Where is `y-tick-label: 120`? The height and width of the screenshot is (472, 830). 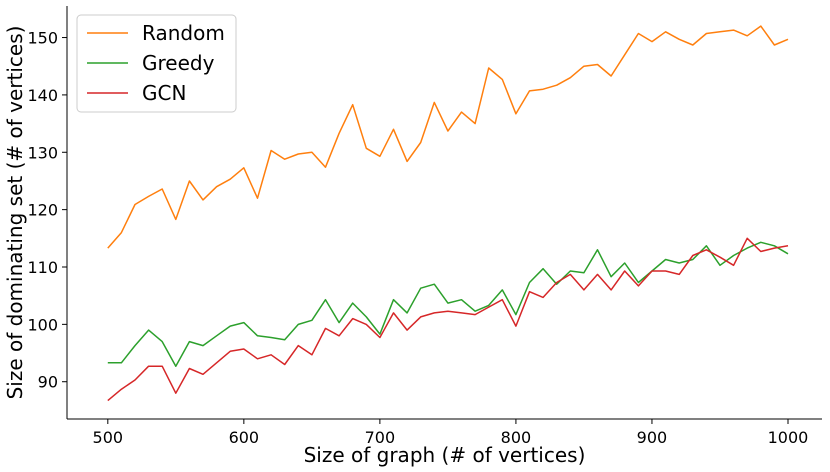 y-tick-label: 120 is located at coordinates (42, 210).